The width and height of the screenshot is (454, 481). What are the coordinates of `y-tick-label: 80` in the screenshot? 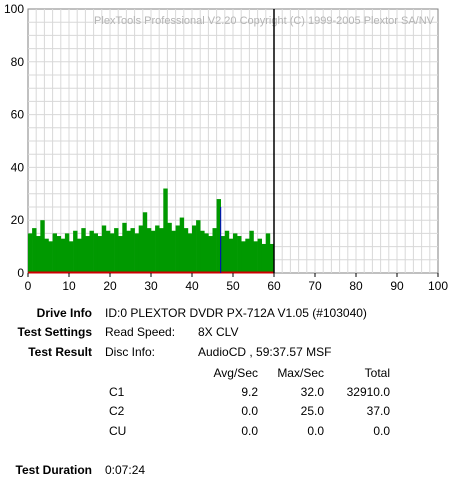 It's located at (18, 62).